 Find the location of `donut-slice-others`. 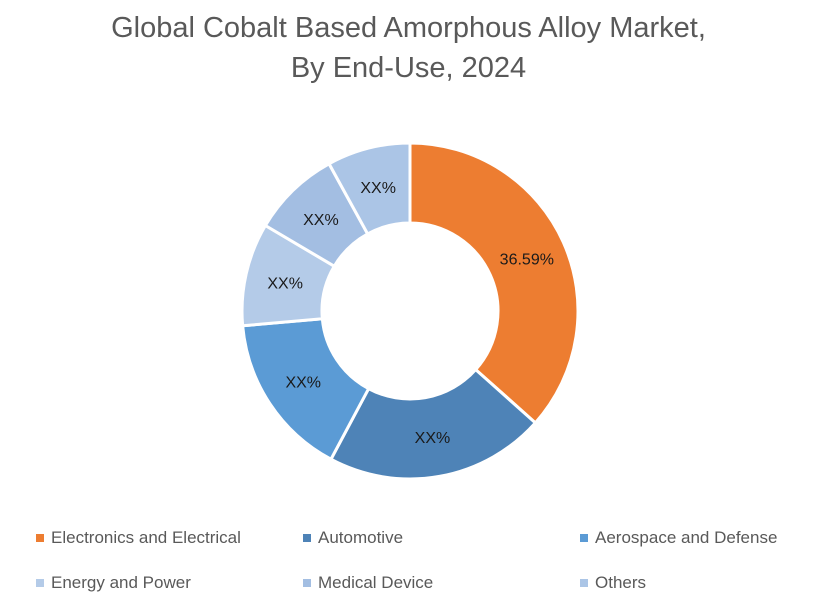

donut-slice-others is located at coordinates (369, 188).